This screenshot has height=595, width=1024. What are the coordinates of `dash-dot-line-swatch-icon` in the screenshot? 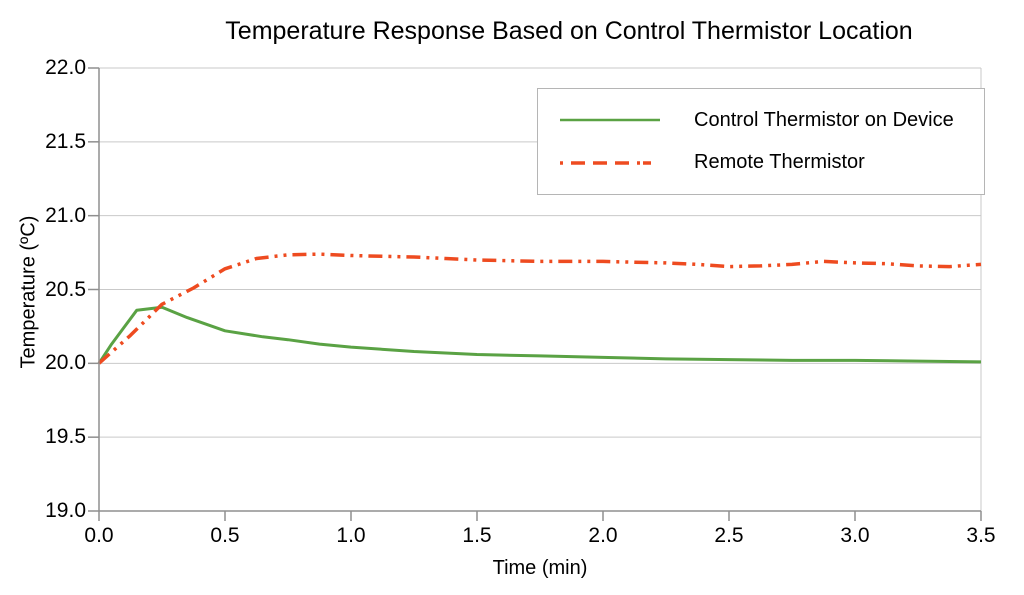 It's located at (610, 163).